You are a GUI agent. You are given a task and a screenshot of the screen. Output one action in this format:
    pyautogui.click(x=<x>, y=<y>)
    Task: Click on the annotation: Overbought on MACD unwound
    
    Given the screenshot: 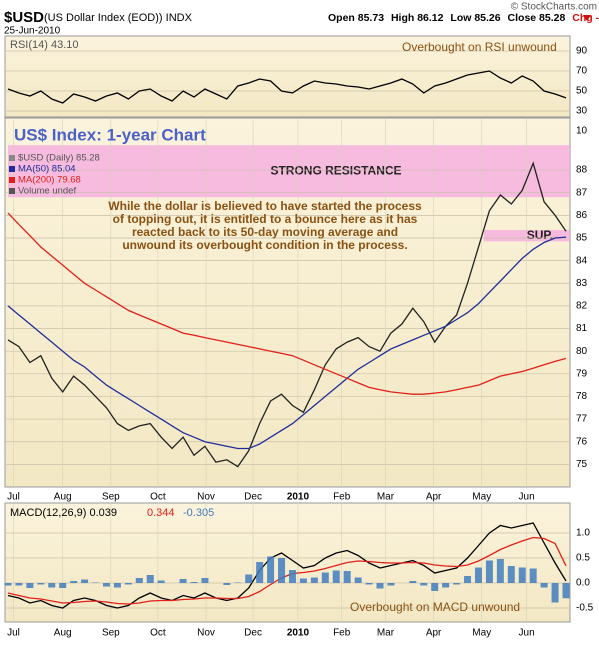 What is the action you would take?
    pyautogui.click(x=435, y=607)
    